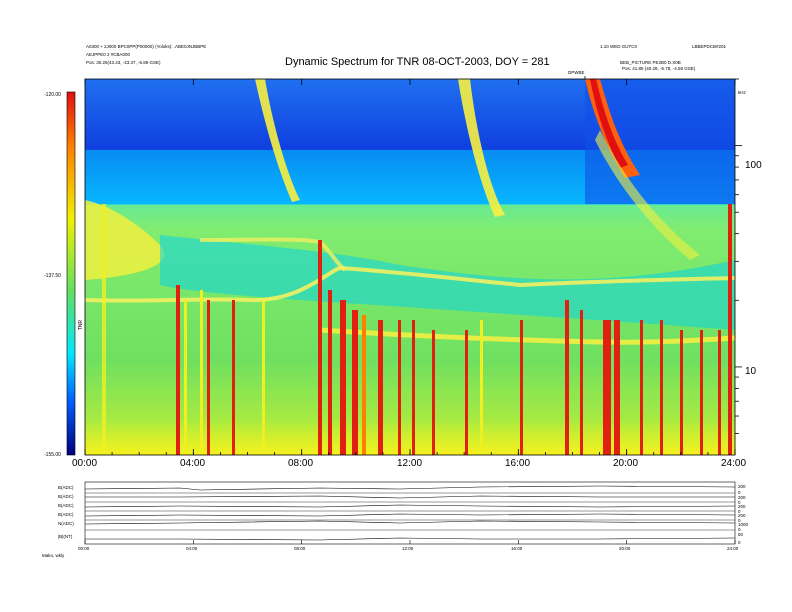 The width and height of the screenshot is (792, 612). I want to click on x-tick-label: 00:00, so click(85, 463).